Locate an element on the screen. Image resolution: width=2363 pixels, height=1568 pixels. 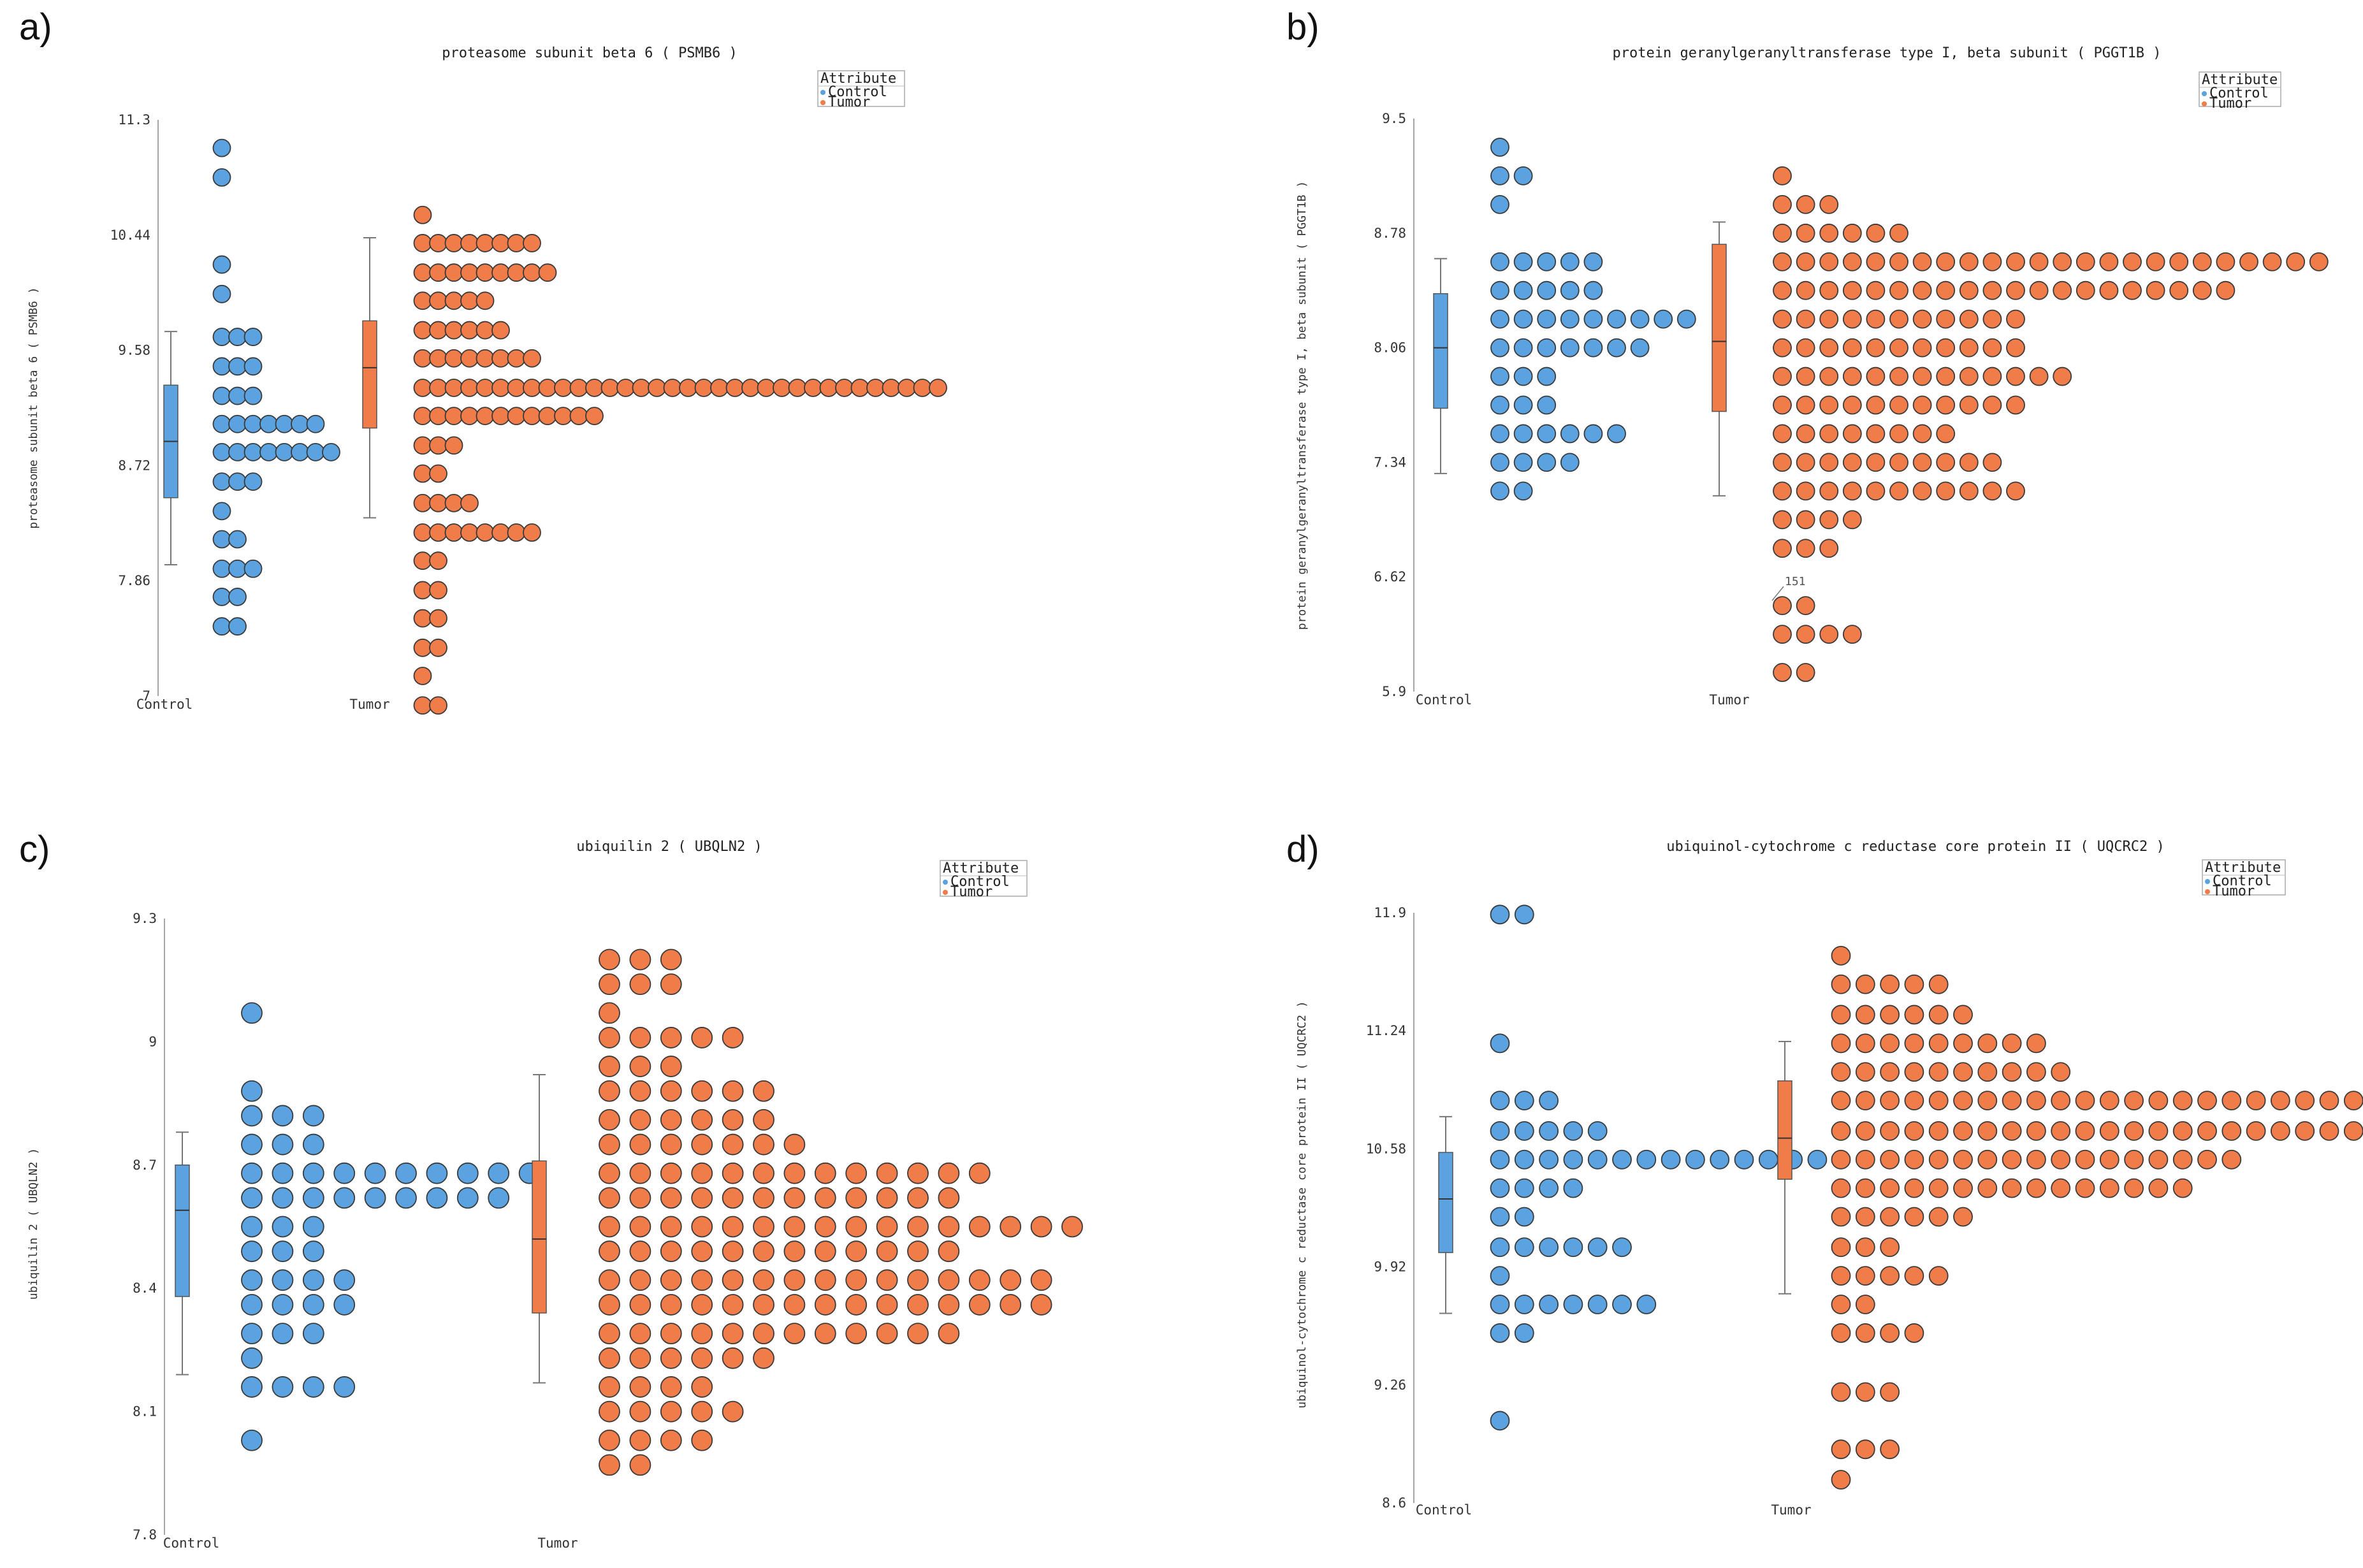
x-category-label: Control is located at coordinates (1444, 700).